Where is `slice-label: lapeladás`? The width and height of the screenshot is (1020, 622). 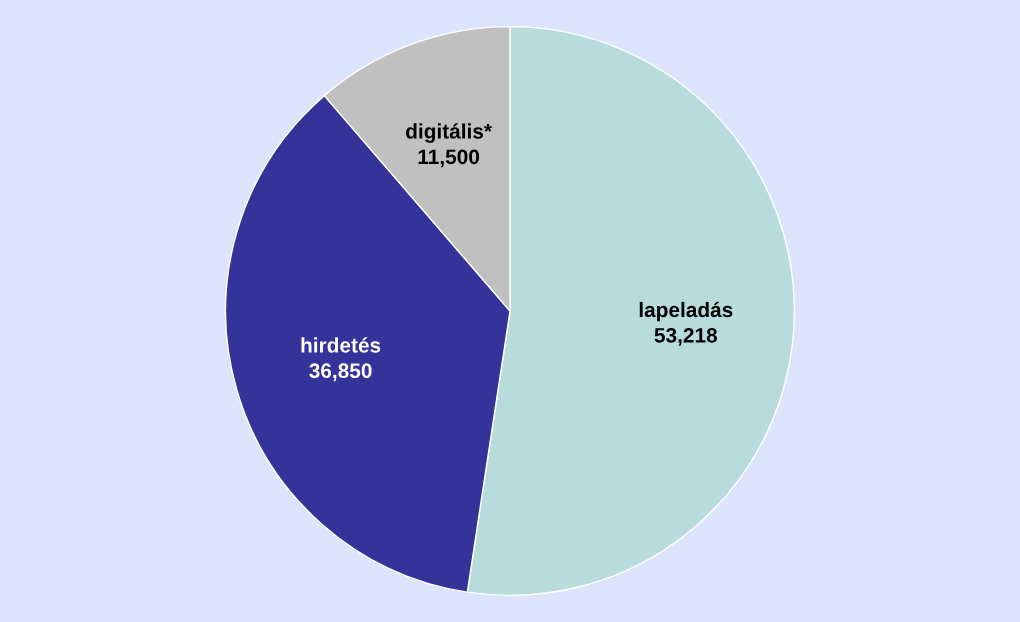 slice-label: lapeladás is located at coordinates (686, 311).